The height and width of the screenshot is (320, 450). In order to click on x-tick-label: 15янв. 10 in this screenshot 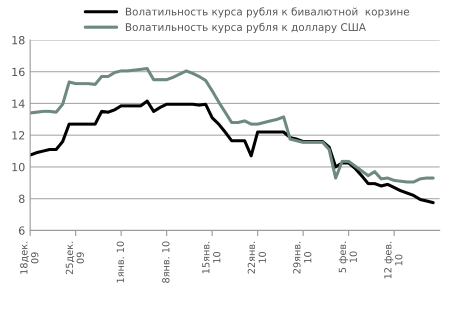, I will do `click(211, 258)`.